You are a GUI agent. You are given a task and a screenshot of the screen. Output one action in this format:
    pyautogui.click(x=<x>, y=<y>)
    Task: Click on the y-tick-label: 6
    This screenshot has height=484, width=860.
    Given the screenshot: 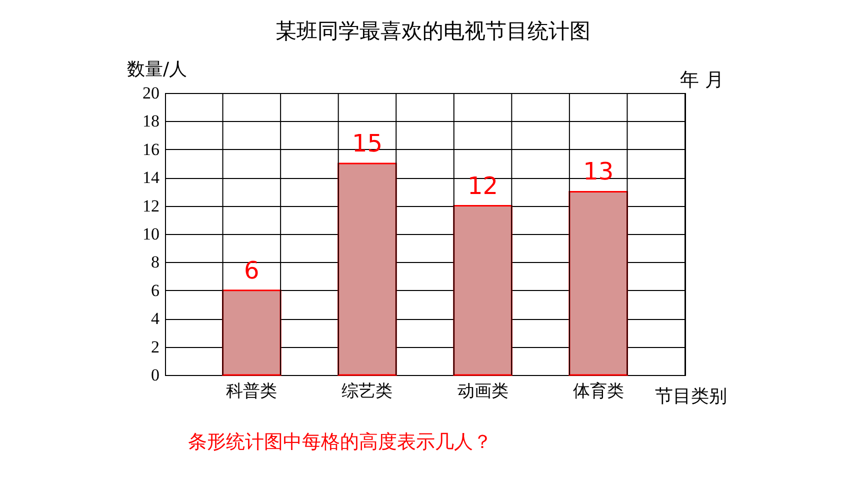 What is the action you would take?
    pyautogui.click(x=155, y=290)
    